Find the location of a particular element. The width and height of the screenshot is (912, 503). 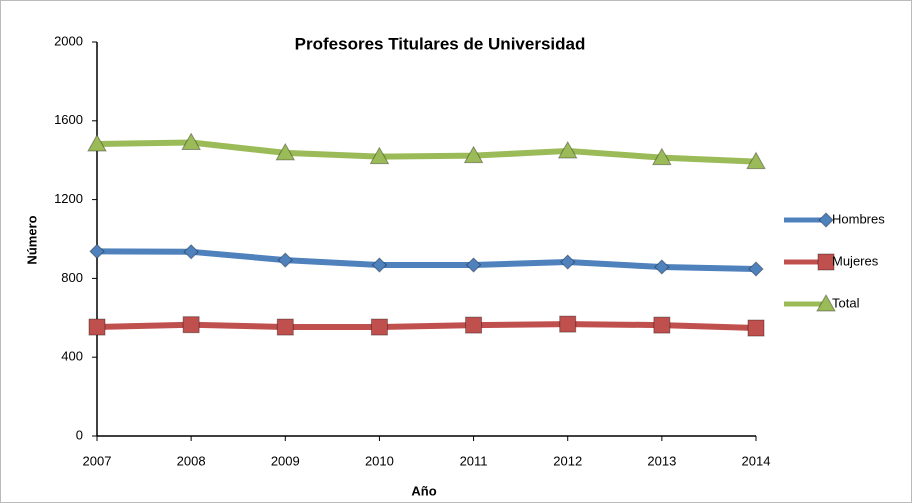

legend-label: Hombres is located at coordinates (858, 218).